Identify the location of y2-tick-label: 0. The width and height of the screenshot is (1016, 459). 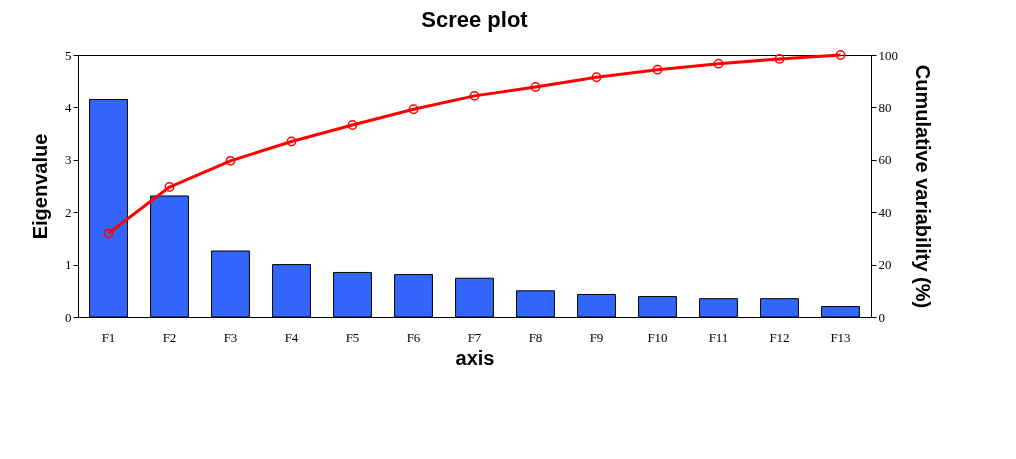
(881, 317).